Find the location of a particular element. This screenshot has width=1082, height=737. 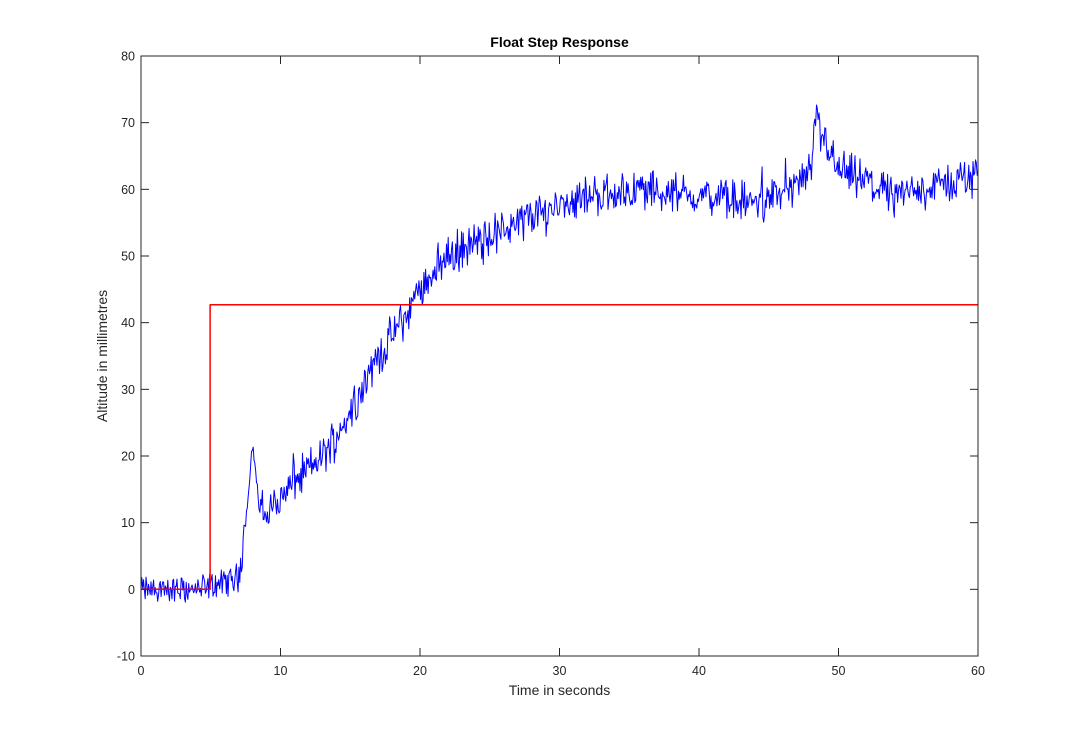

y-tick-label: 70 is located at coordinates (128, 123).